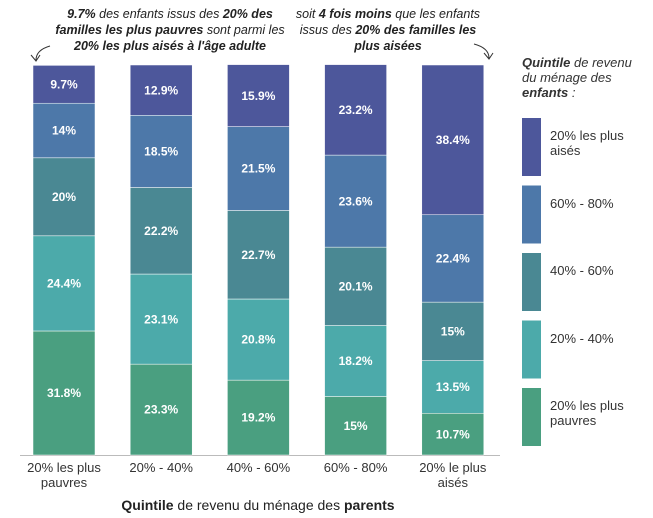 Image resolution: width=653 pixels, height=518 pixels. I want to click on value-label: 23.1%, so click(161, 319).